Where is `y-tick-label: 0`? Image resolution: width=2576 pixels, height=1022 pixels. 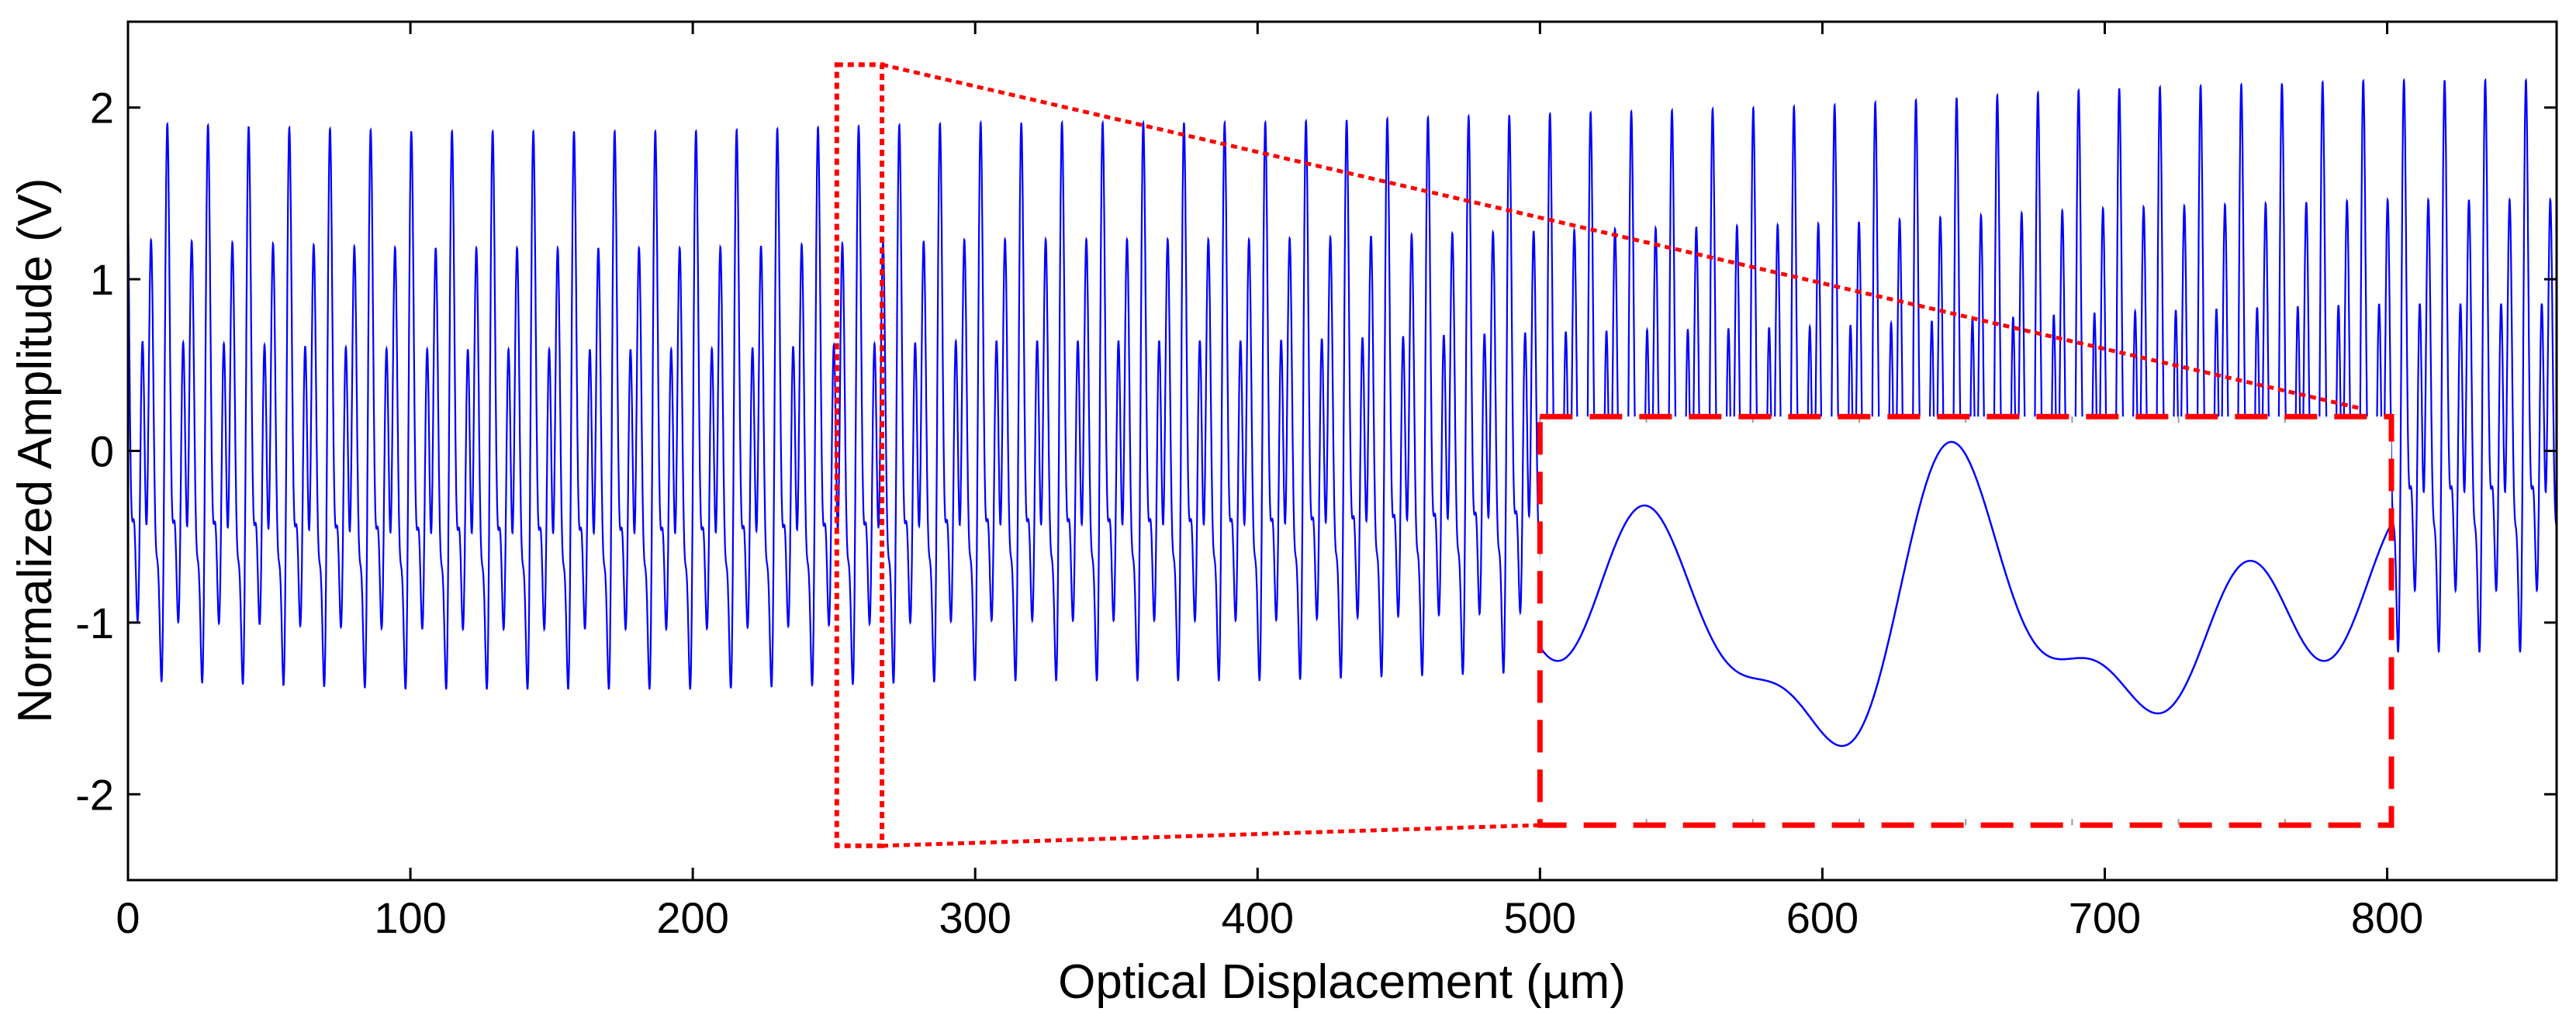 y-tick-label: 0 is located at coordinates (102, 451).